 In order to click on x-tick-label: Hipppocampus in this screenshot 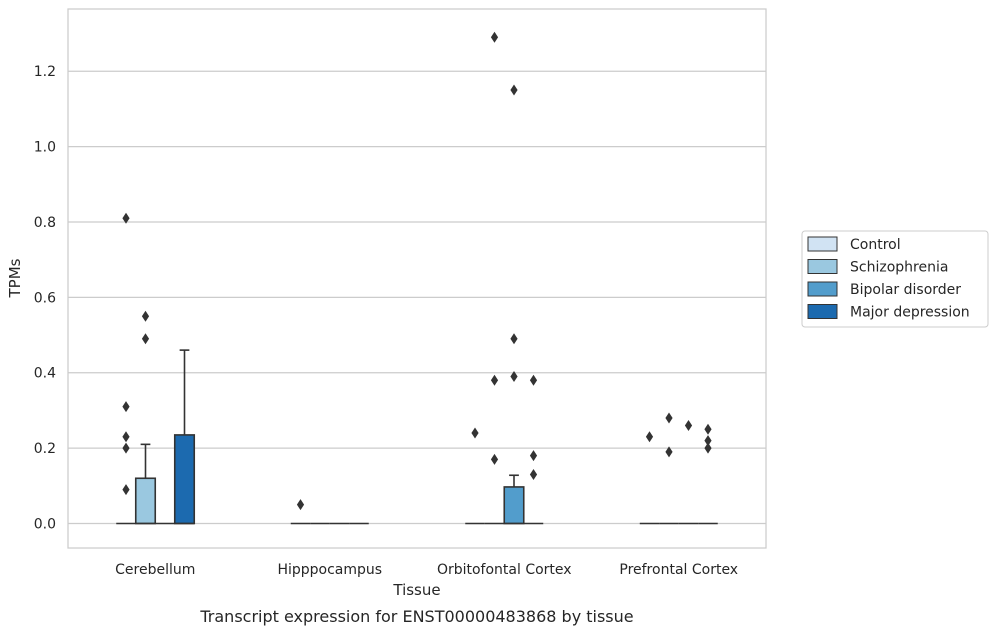, I will do `click(329, 570)`.